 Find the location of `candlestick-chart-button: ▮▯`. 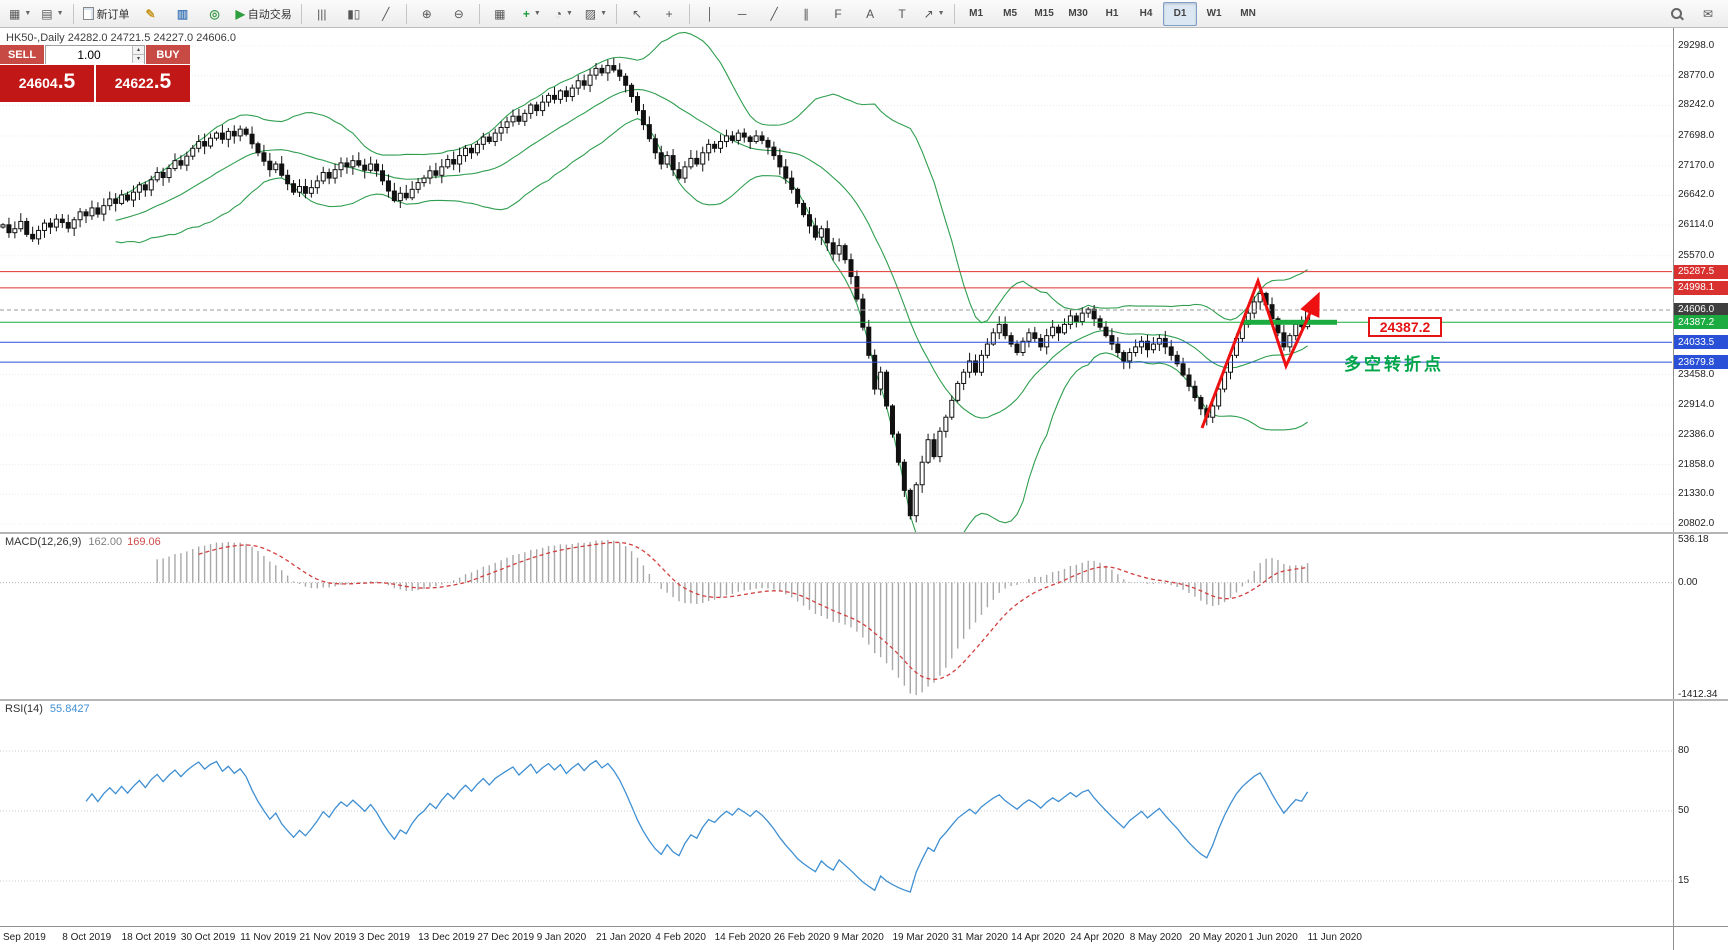

candlestick-chart-button: ▮▯ is located at coordinates (354, 14).